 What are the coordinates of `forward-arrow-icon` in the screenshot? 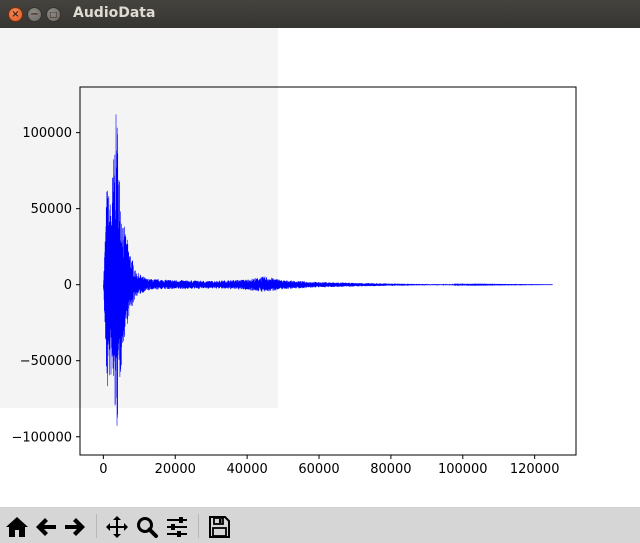 It's located at (75, 527).